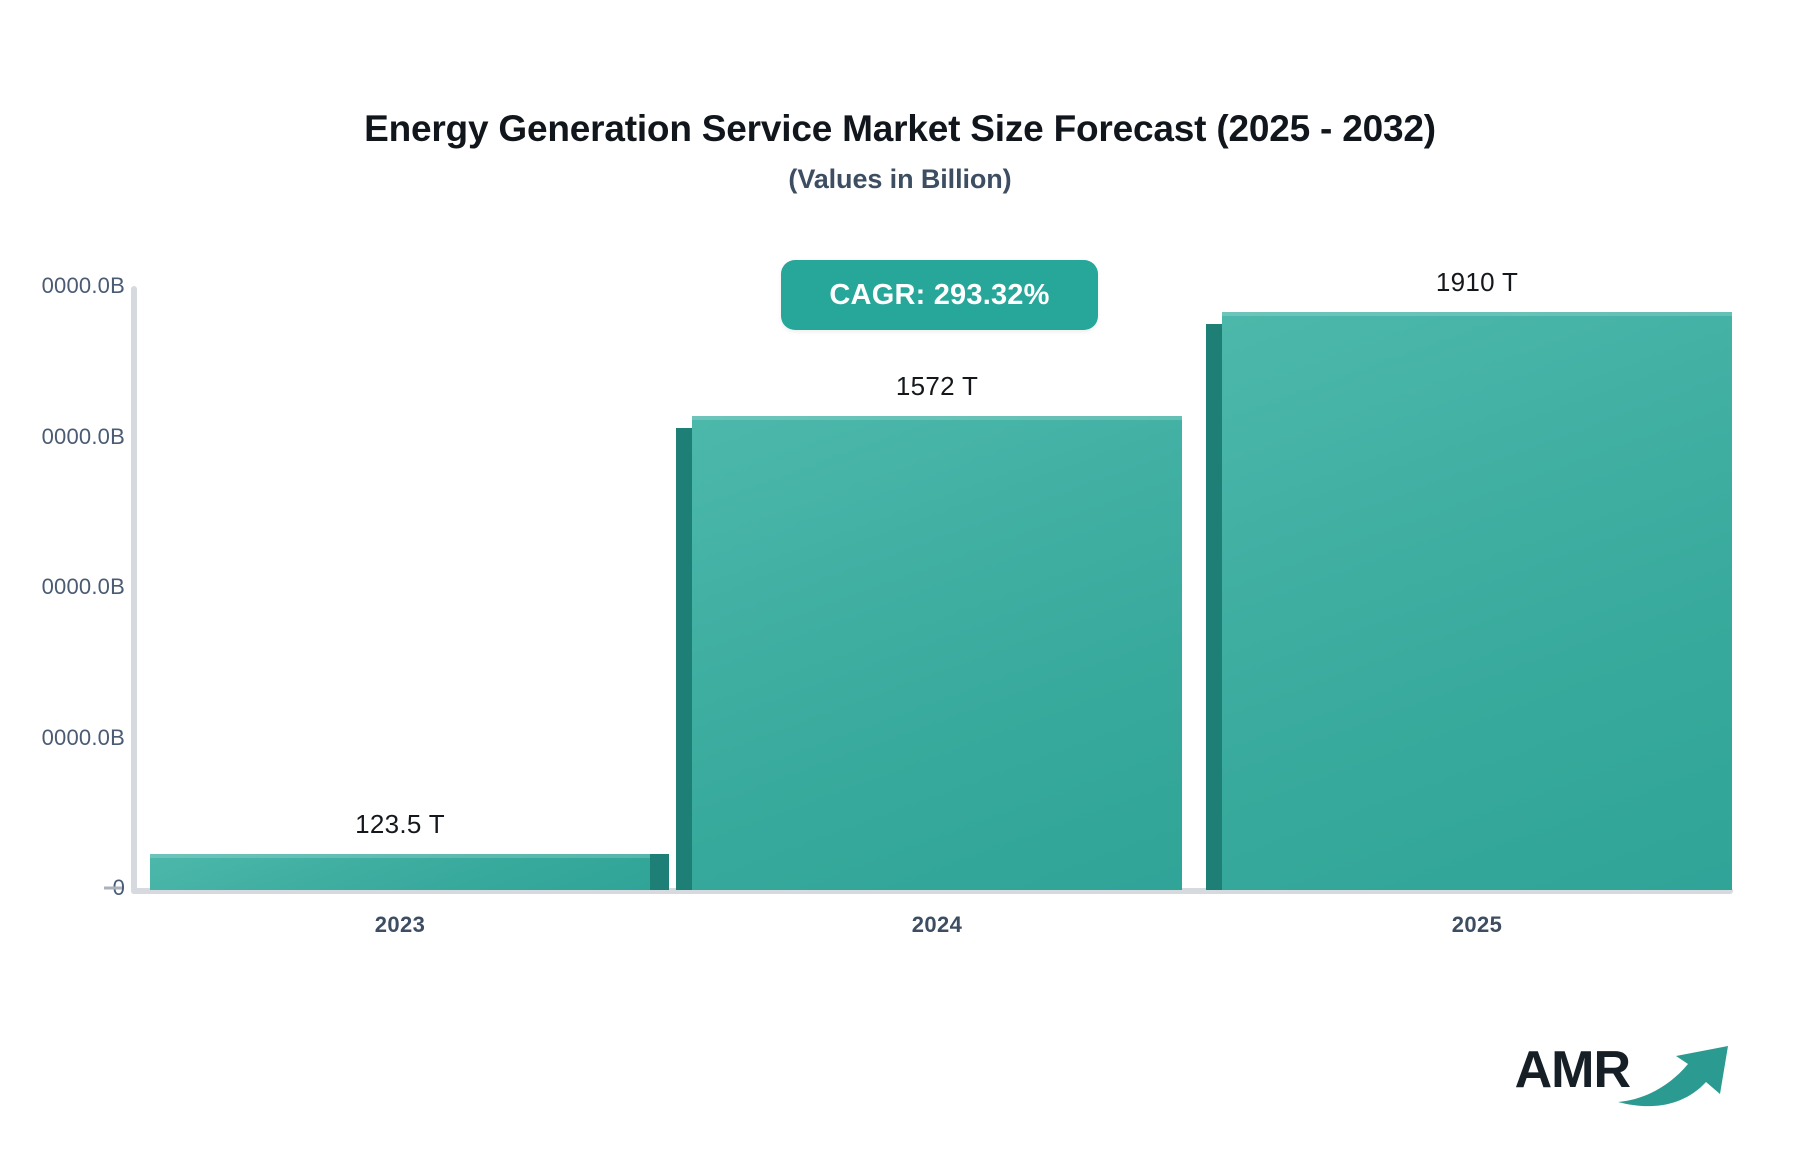 Image resolution: width=1800 pixels, height=1156 pixels. What do you see at coordinates (937, 386) in the screenshot?
I see `bar-value-label: 1572 T` at bounding box center [937, 386].